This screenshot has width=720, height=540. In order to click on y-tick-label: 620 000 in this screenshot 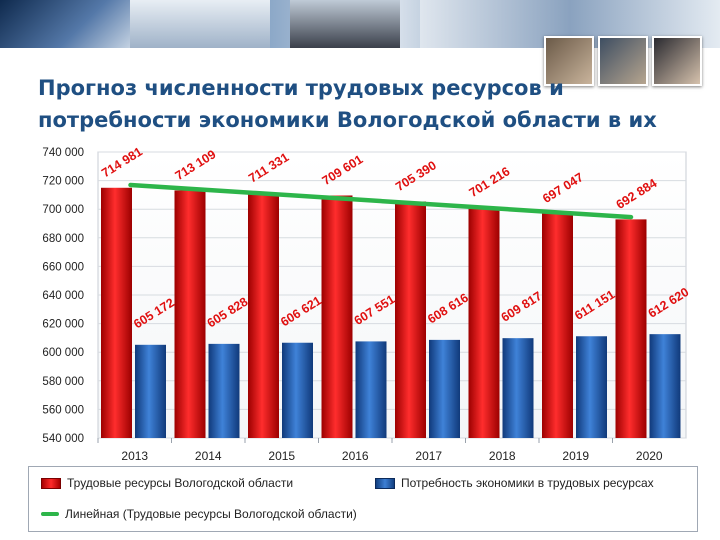, I will do `click(63, 325)`.